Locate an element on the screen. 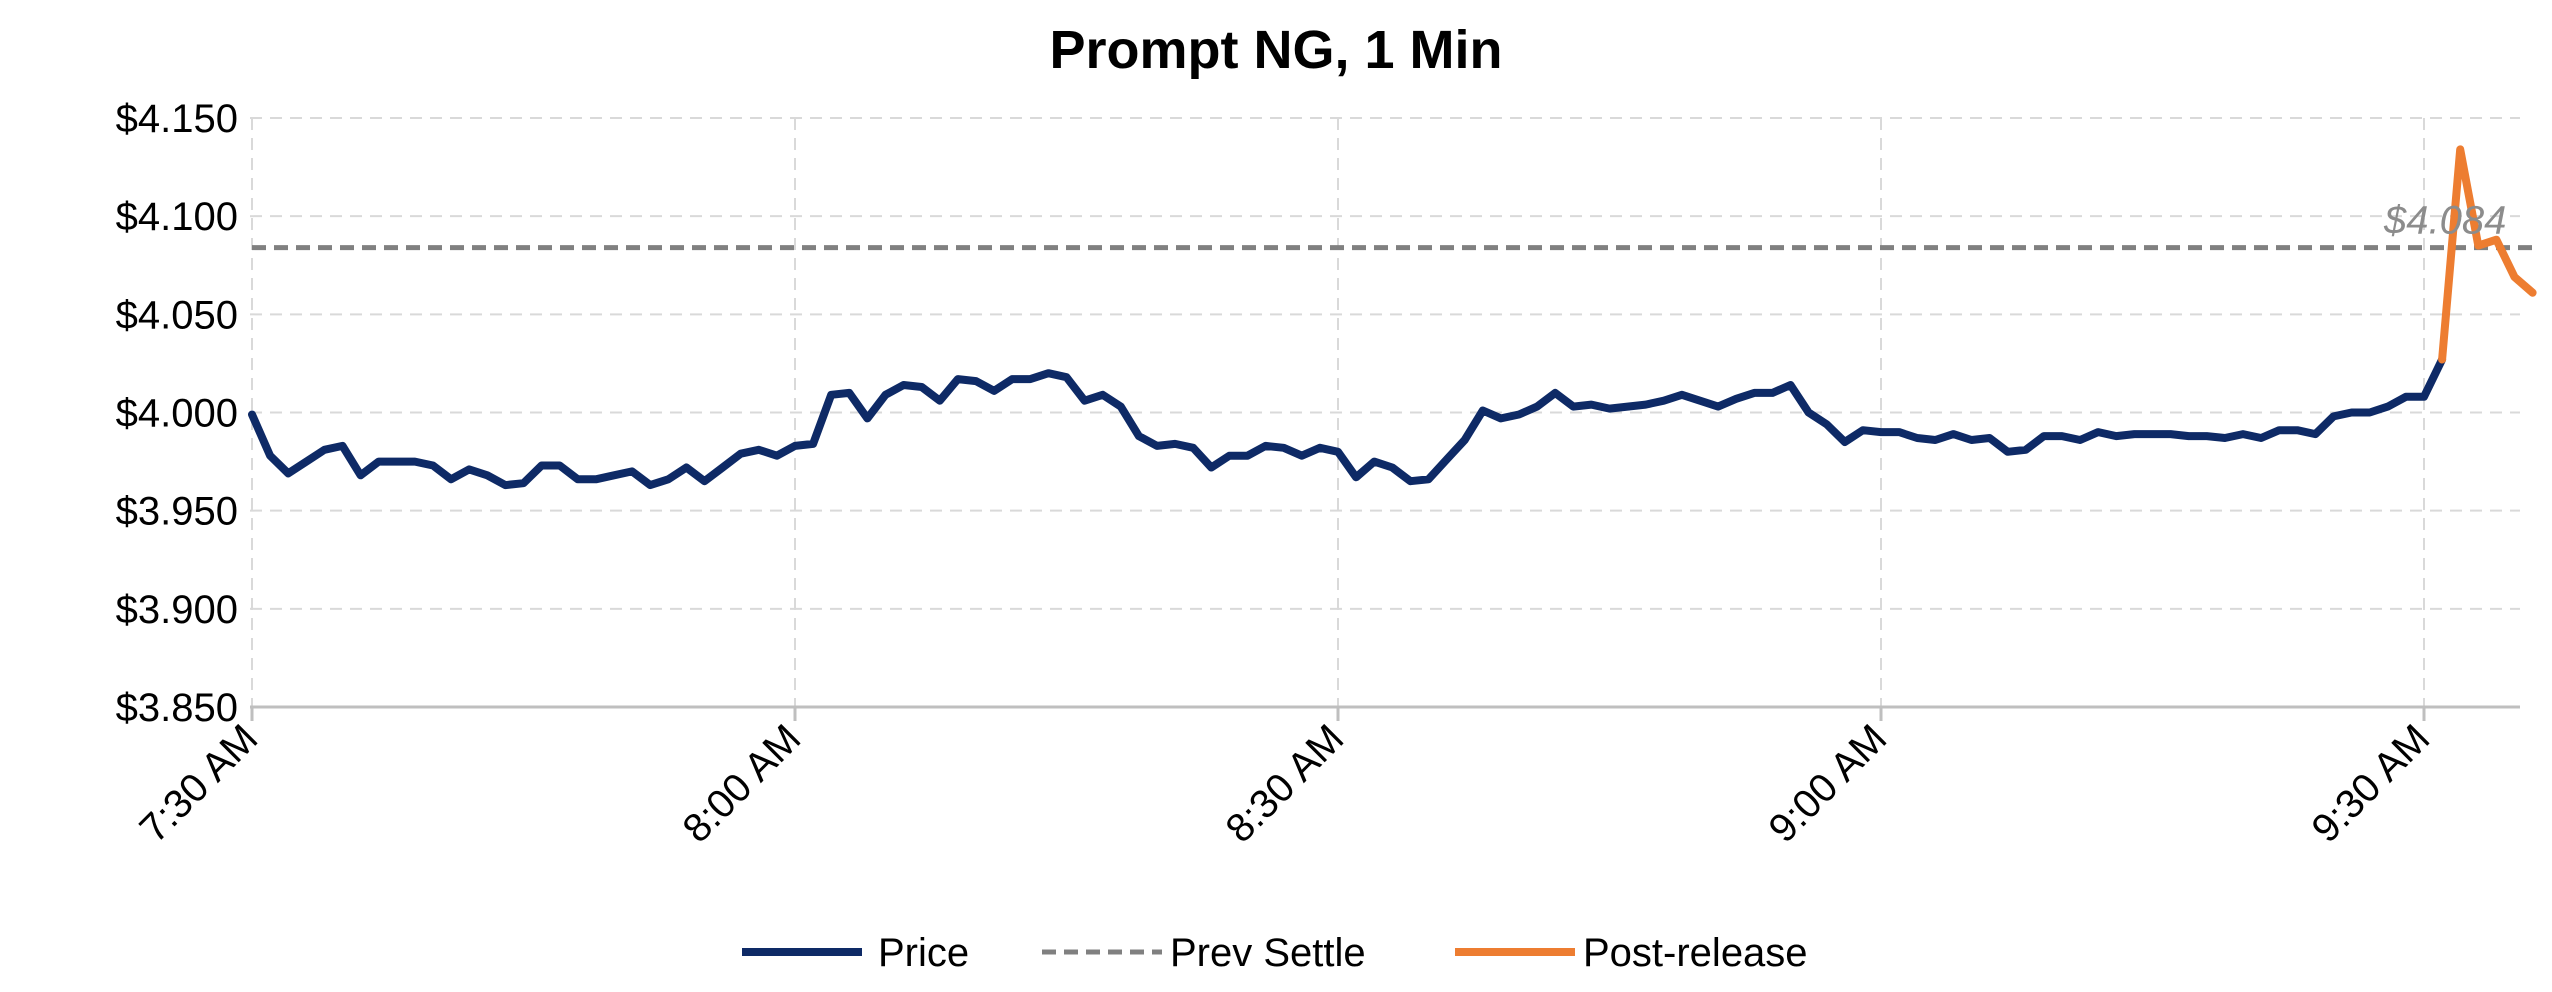  annotation-label: $4.084 is located at coordinates (2444, 221).